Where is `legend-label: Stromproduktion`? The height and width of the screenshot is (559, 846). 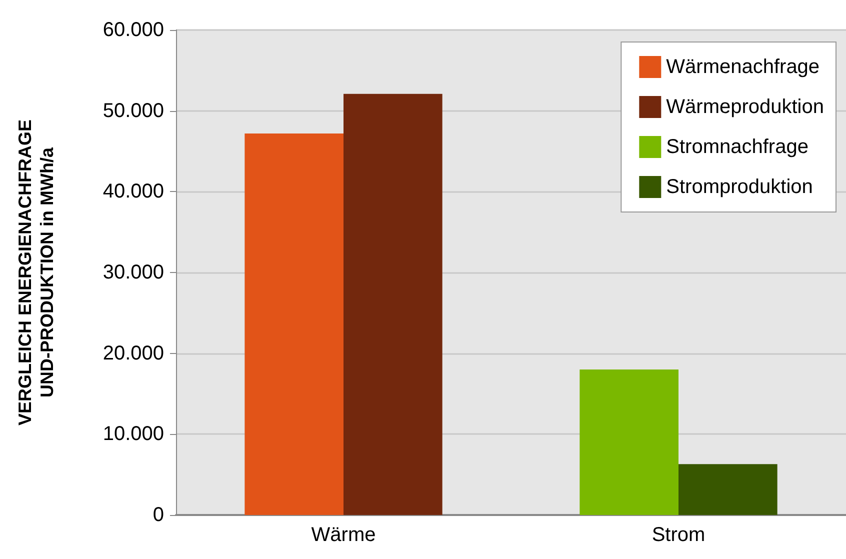 legend-label: Stromproduktion is located at coordinates (739, 187).